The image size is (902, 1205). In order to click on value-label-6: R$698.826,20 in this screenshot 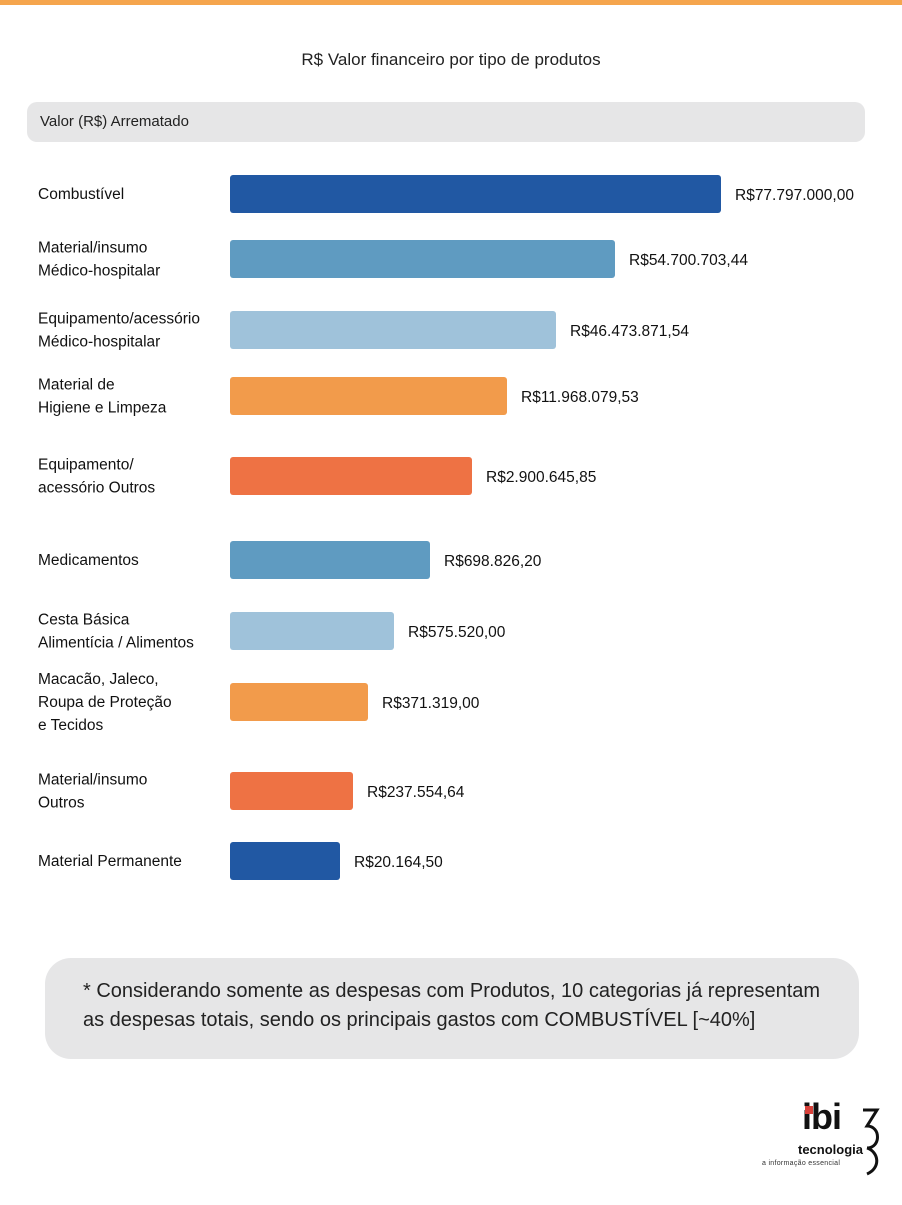, I will do `click(493, 561)`.